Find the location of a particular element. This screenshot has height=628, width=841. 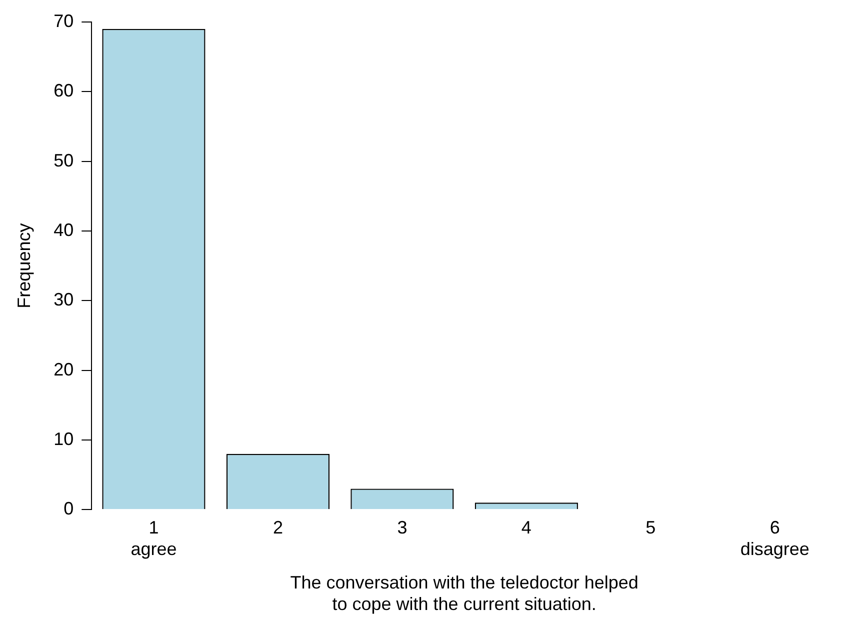

x-tick-label: 4 is located at coordinates (526, 527).